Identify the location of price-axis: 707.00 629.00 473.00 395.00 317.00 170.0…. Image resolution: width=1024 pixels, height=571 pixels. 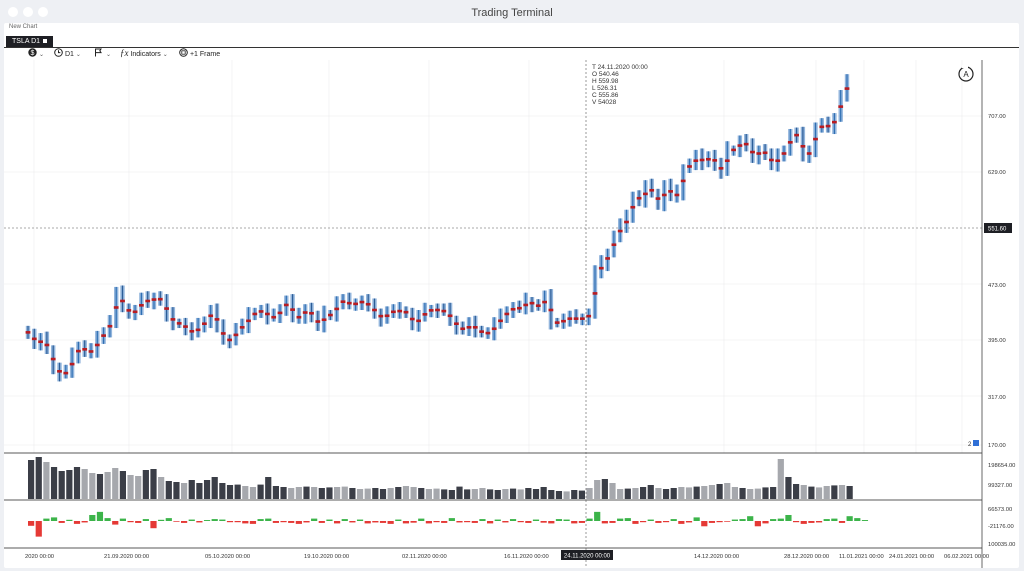
(997, 281).